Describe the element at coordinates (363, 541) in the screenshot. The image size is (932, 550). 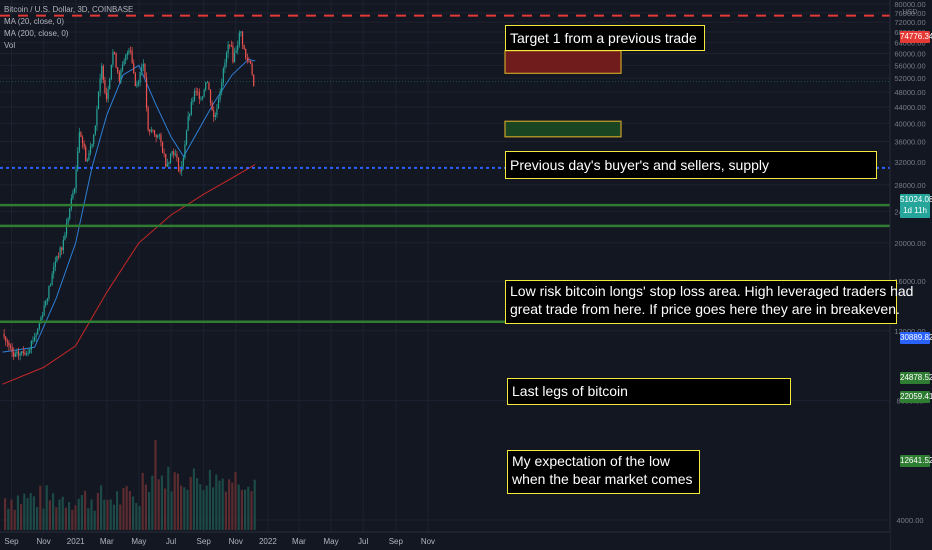
I see `x-tick-label: Jul` at that location.